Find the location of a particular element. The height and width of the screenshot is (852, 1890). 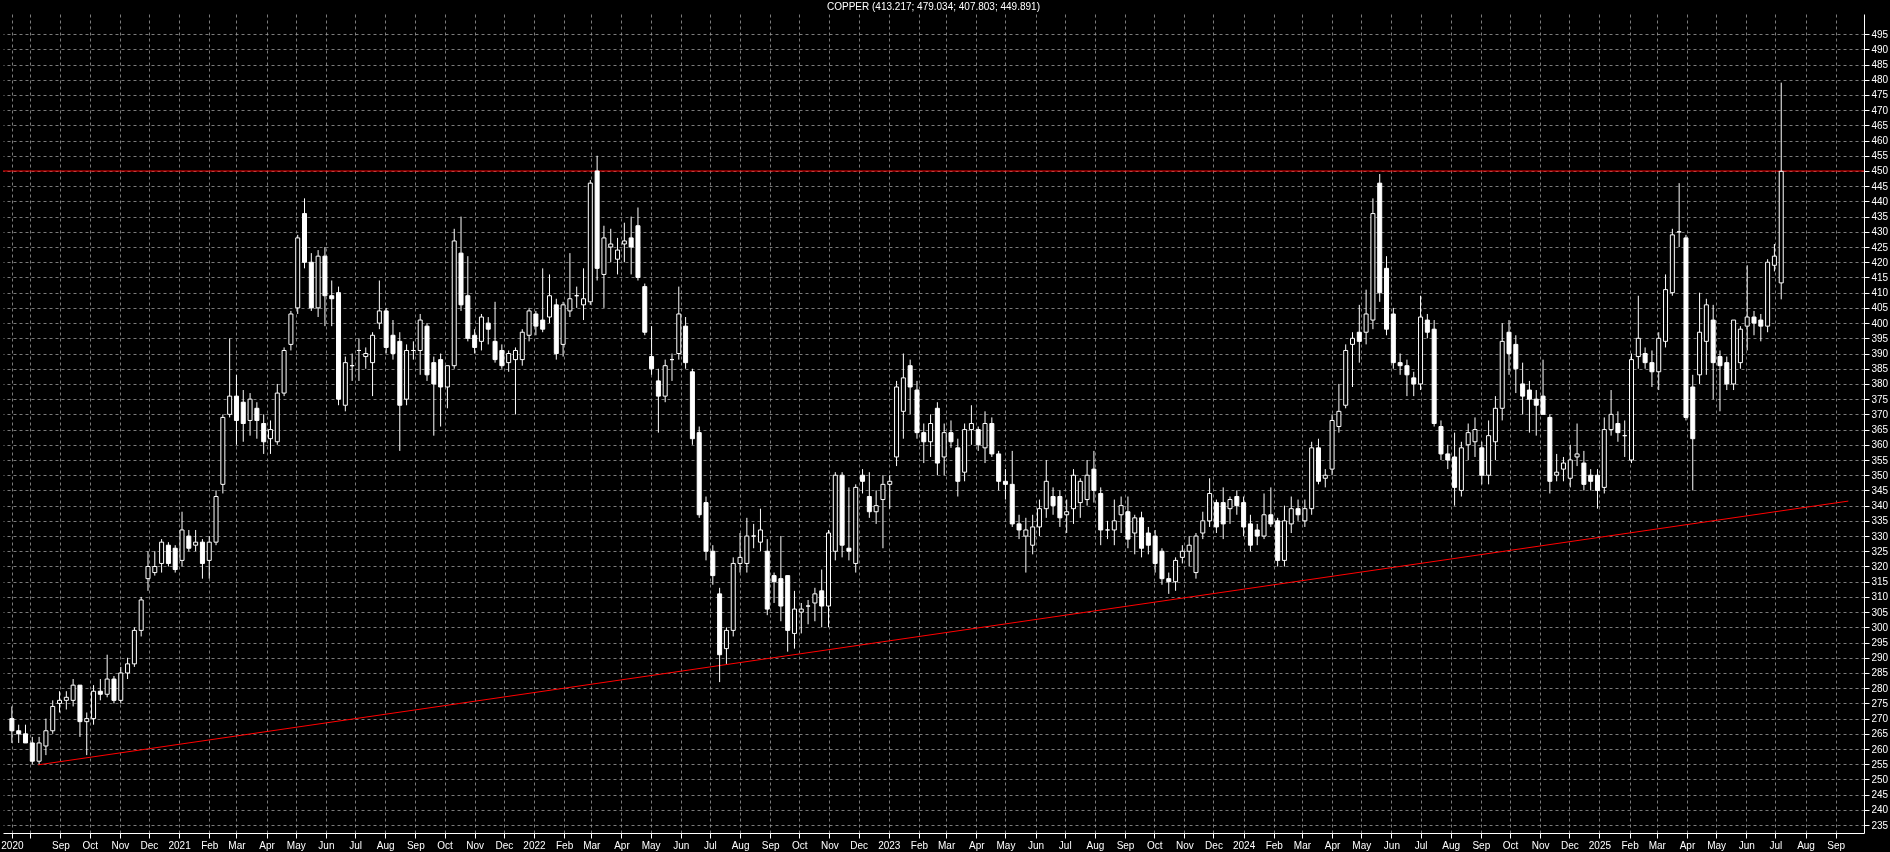

y-tick-label: 390 is located at coordinates (1880, 354).